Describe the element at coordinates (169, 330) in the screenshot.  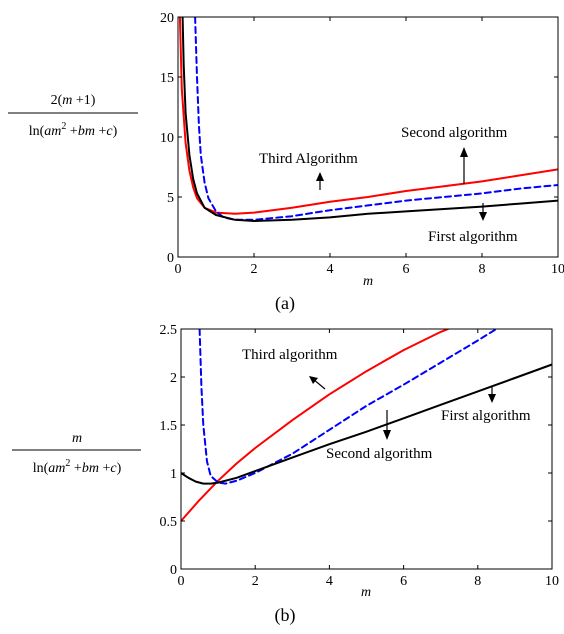
I see `y-tick-label: 2.5` at that location.